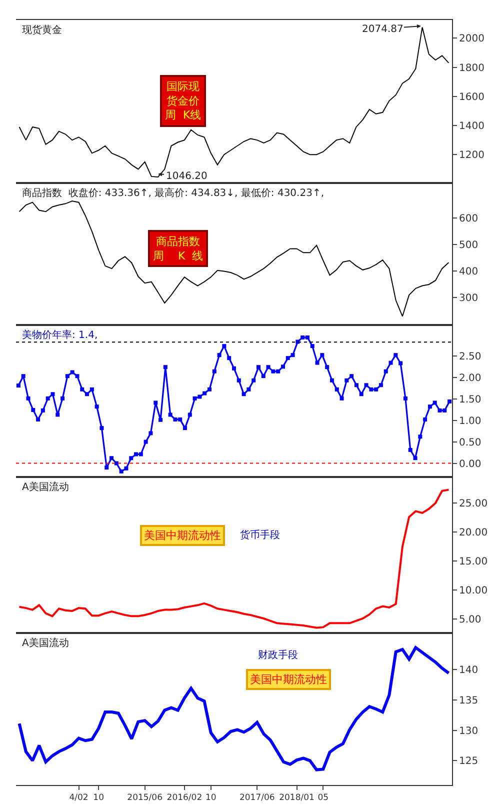  Describe the element at coordinates (470, 378) in the screenshot. I see `y-tick-label: 2.00` at that location.